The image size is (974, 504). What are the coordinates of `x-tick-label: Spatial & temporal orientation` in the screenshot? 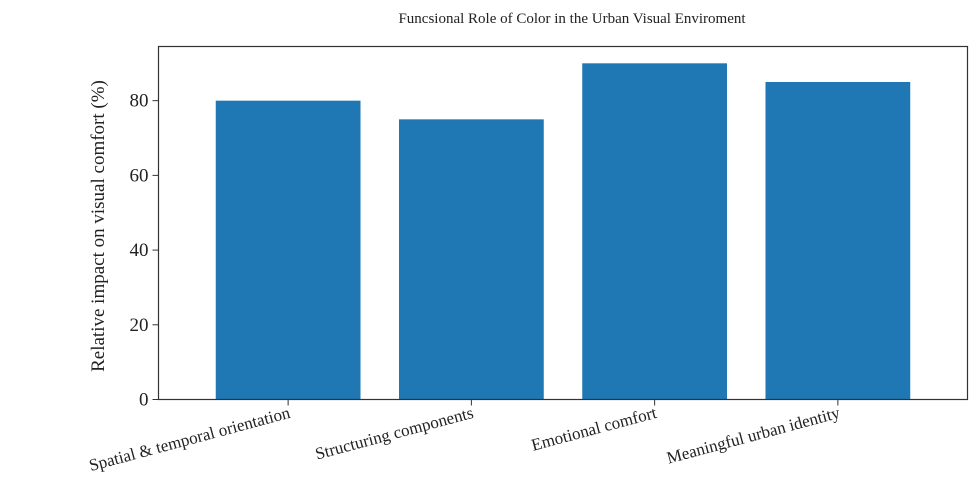 It's located at (190, 439).